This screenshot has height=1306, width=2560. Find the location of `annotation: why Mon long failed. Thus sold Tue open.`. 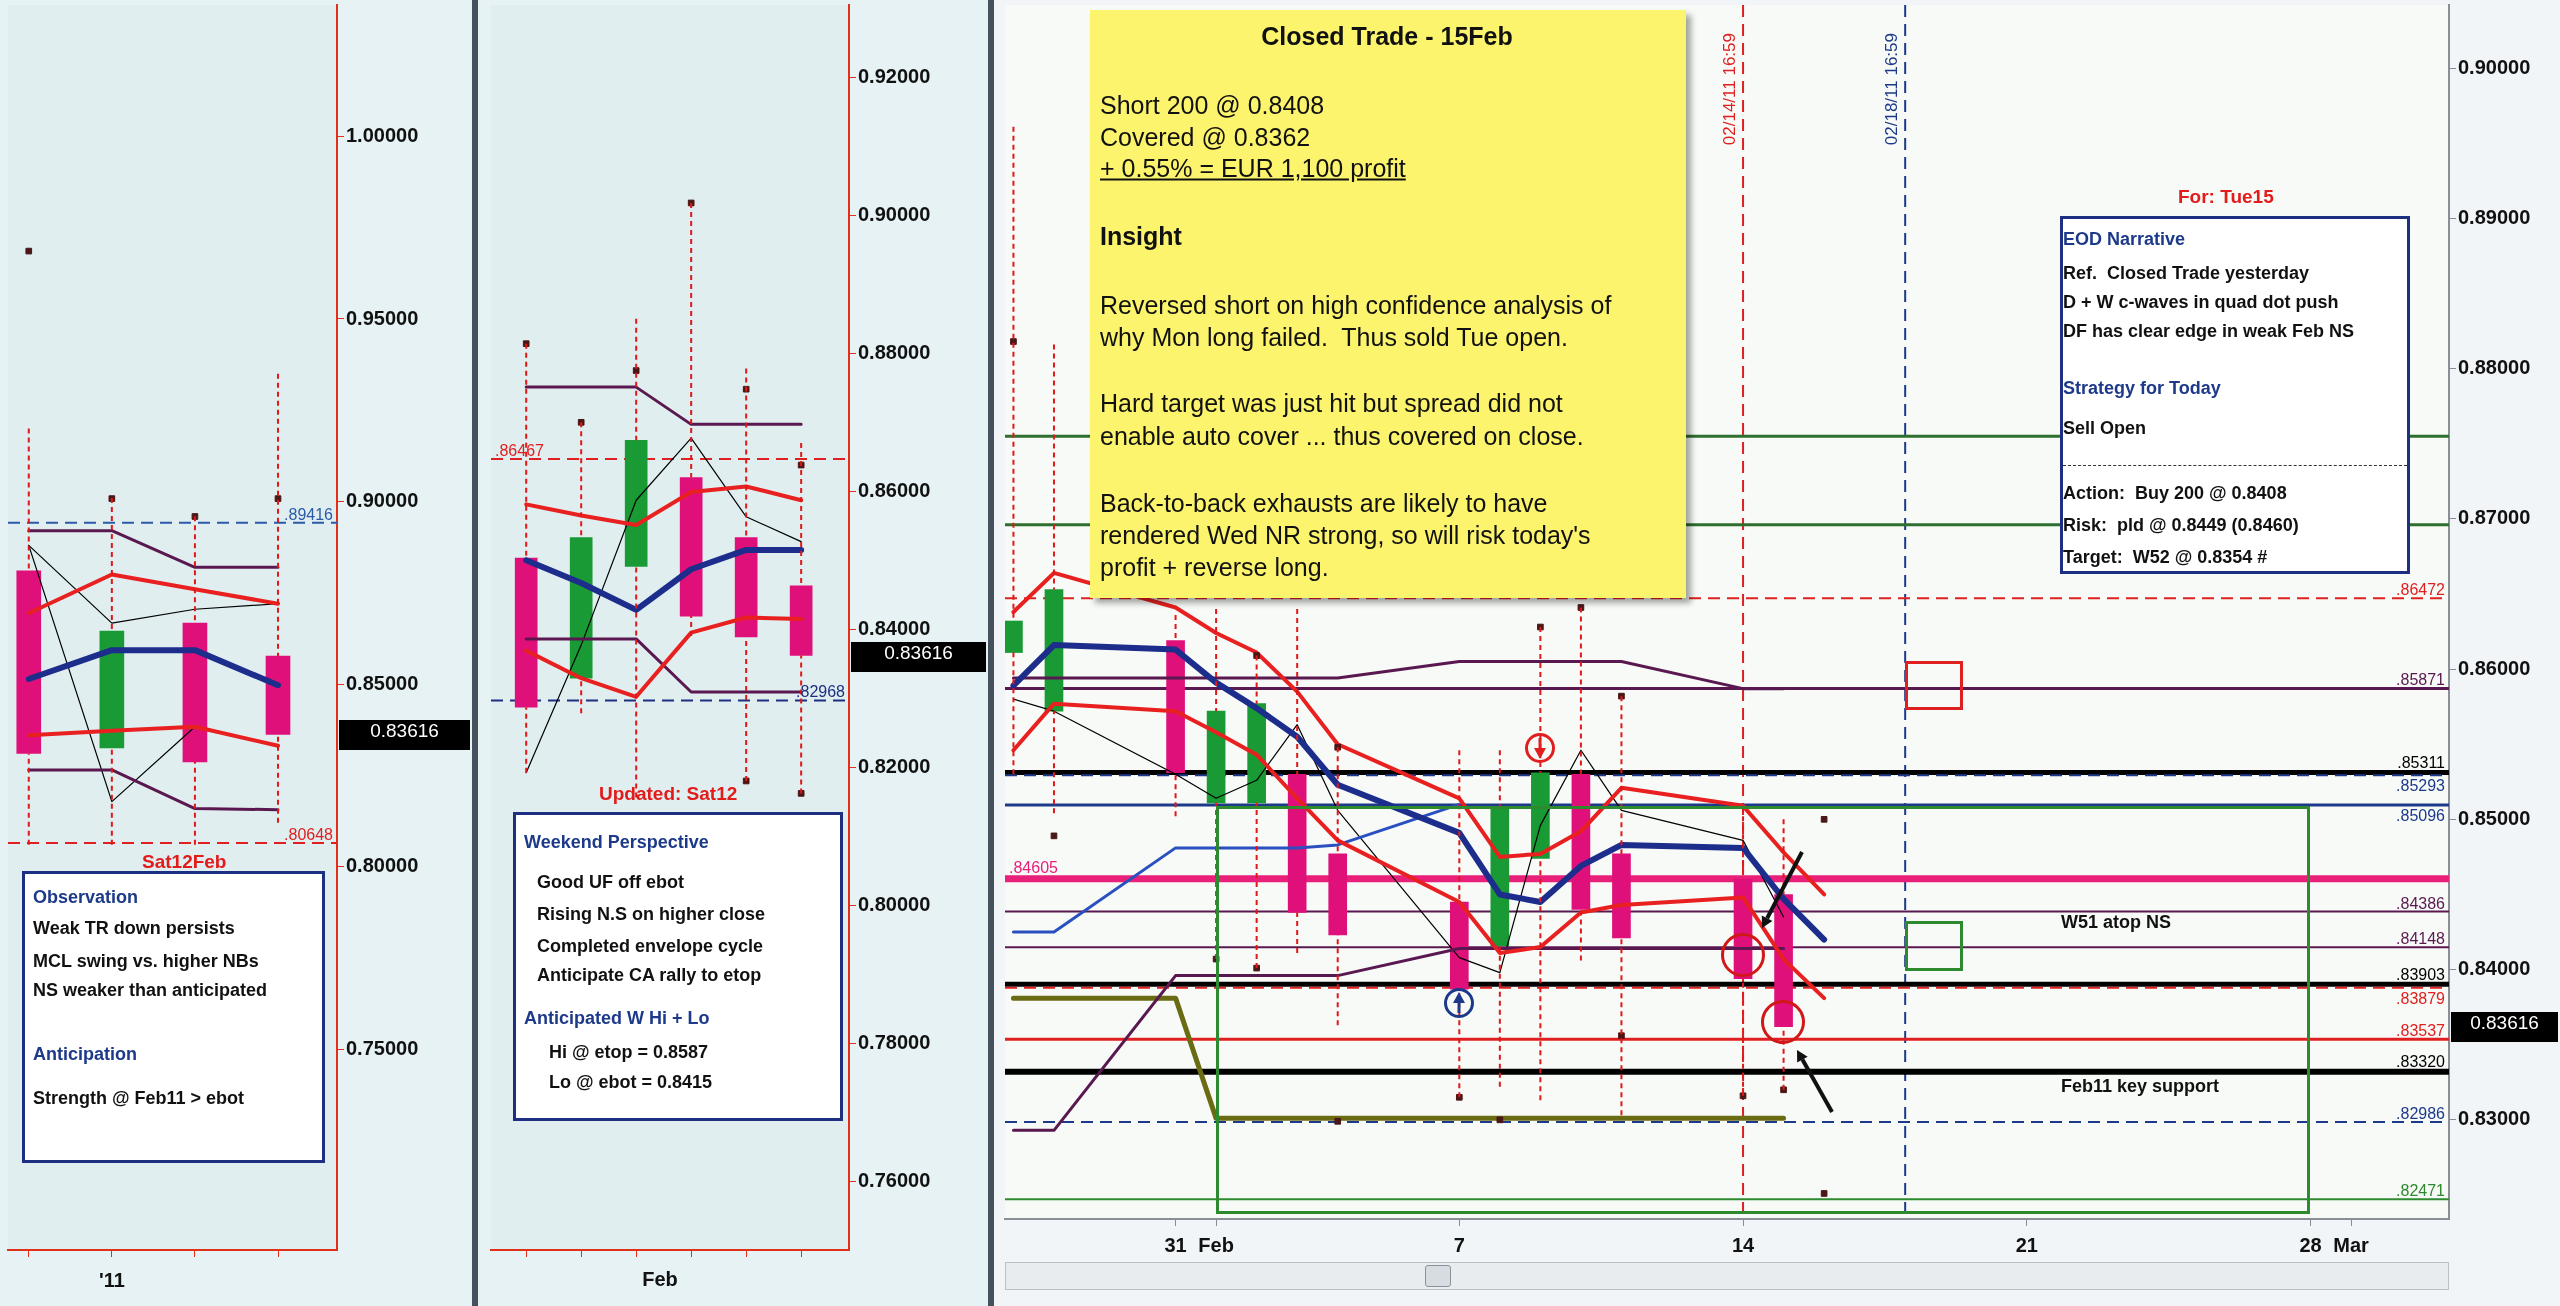

annotation: why Mon long failed. Thus sold Tue open. is located at coordinates (1334, 337).